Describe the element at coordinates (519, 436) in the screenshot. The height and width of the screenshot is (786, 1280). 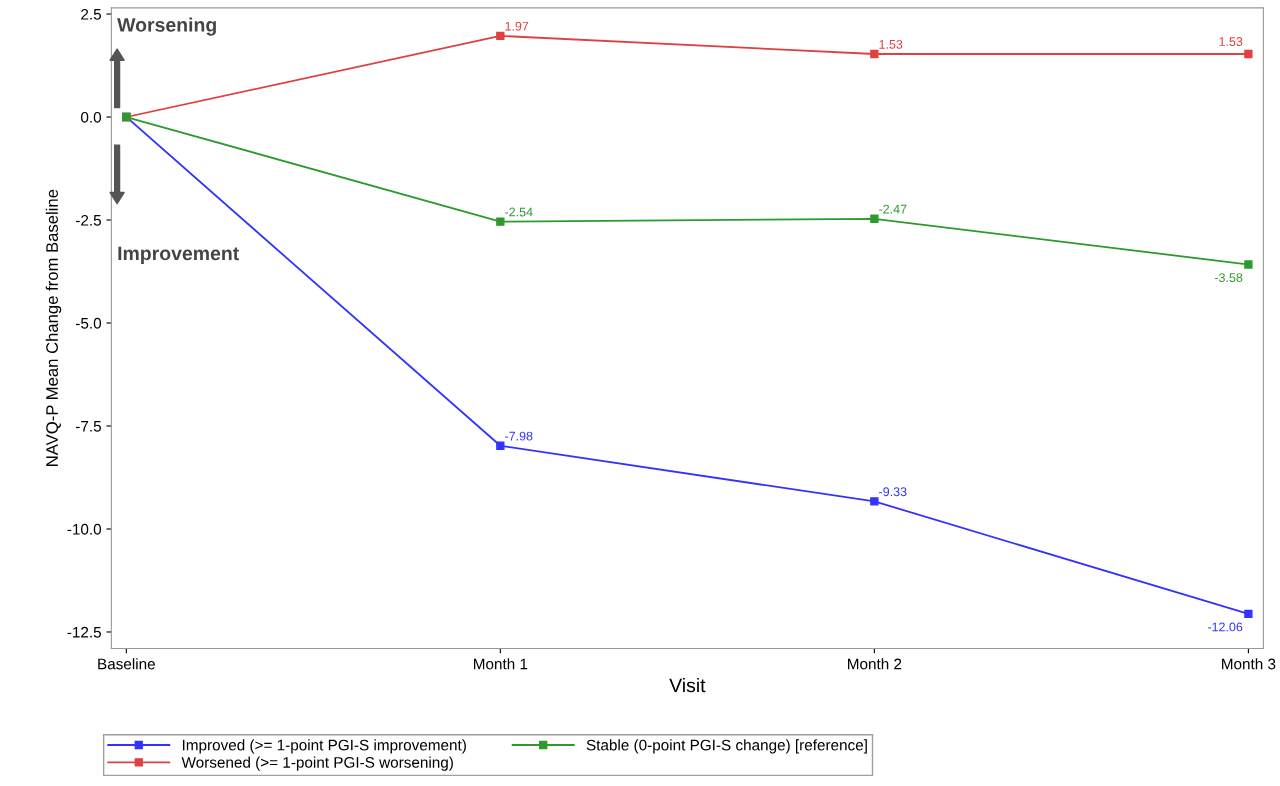
I see `data-label: -7.98` at that location.